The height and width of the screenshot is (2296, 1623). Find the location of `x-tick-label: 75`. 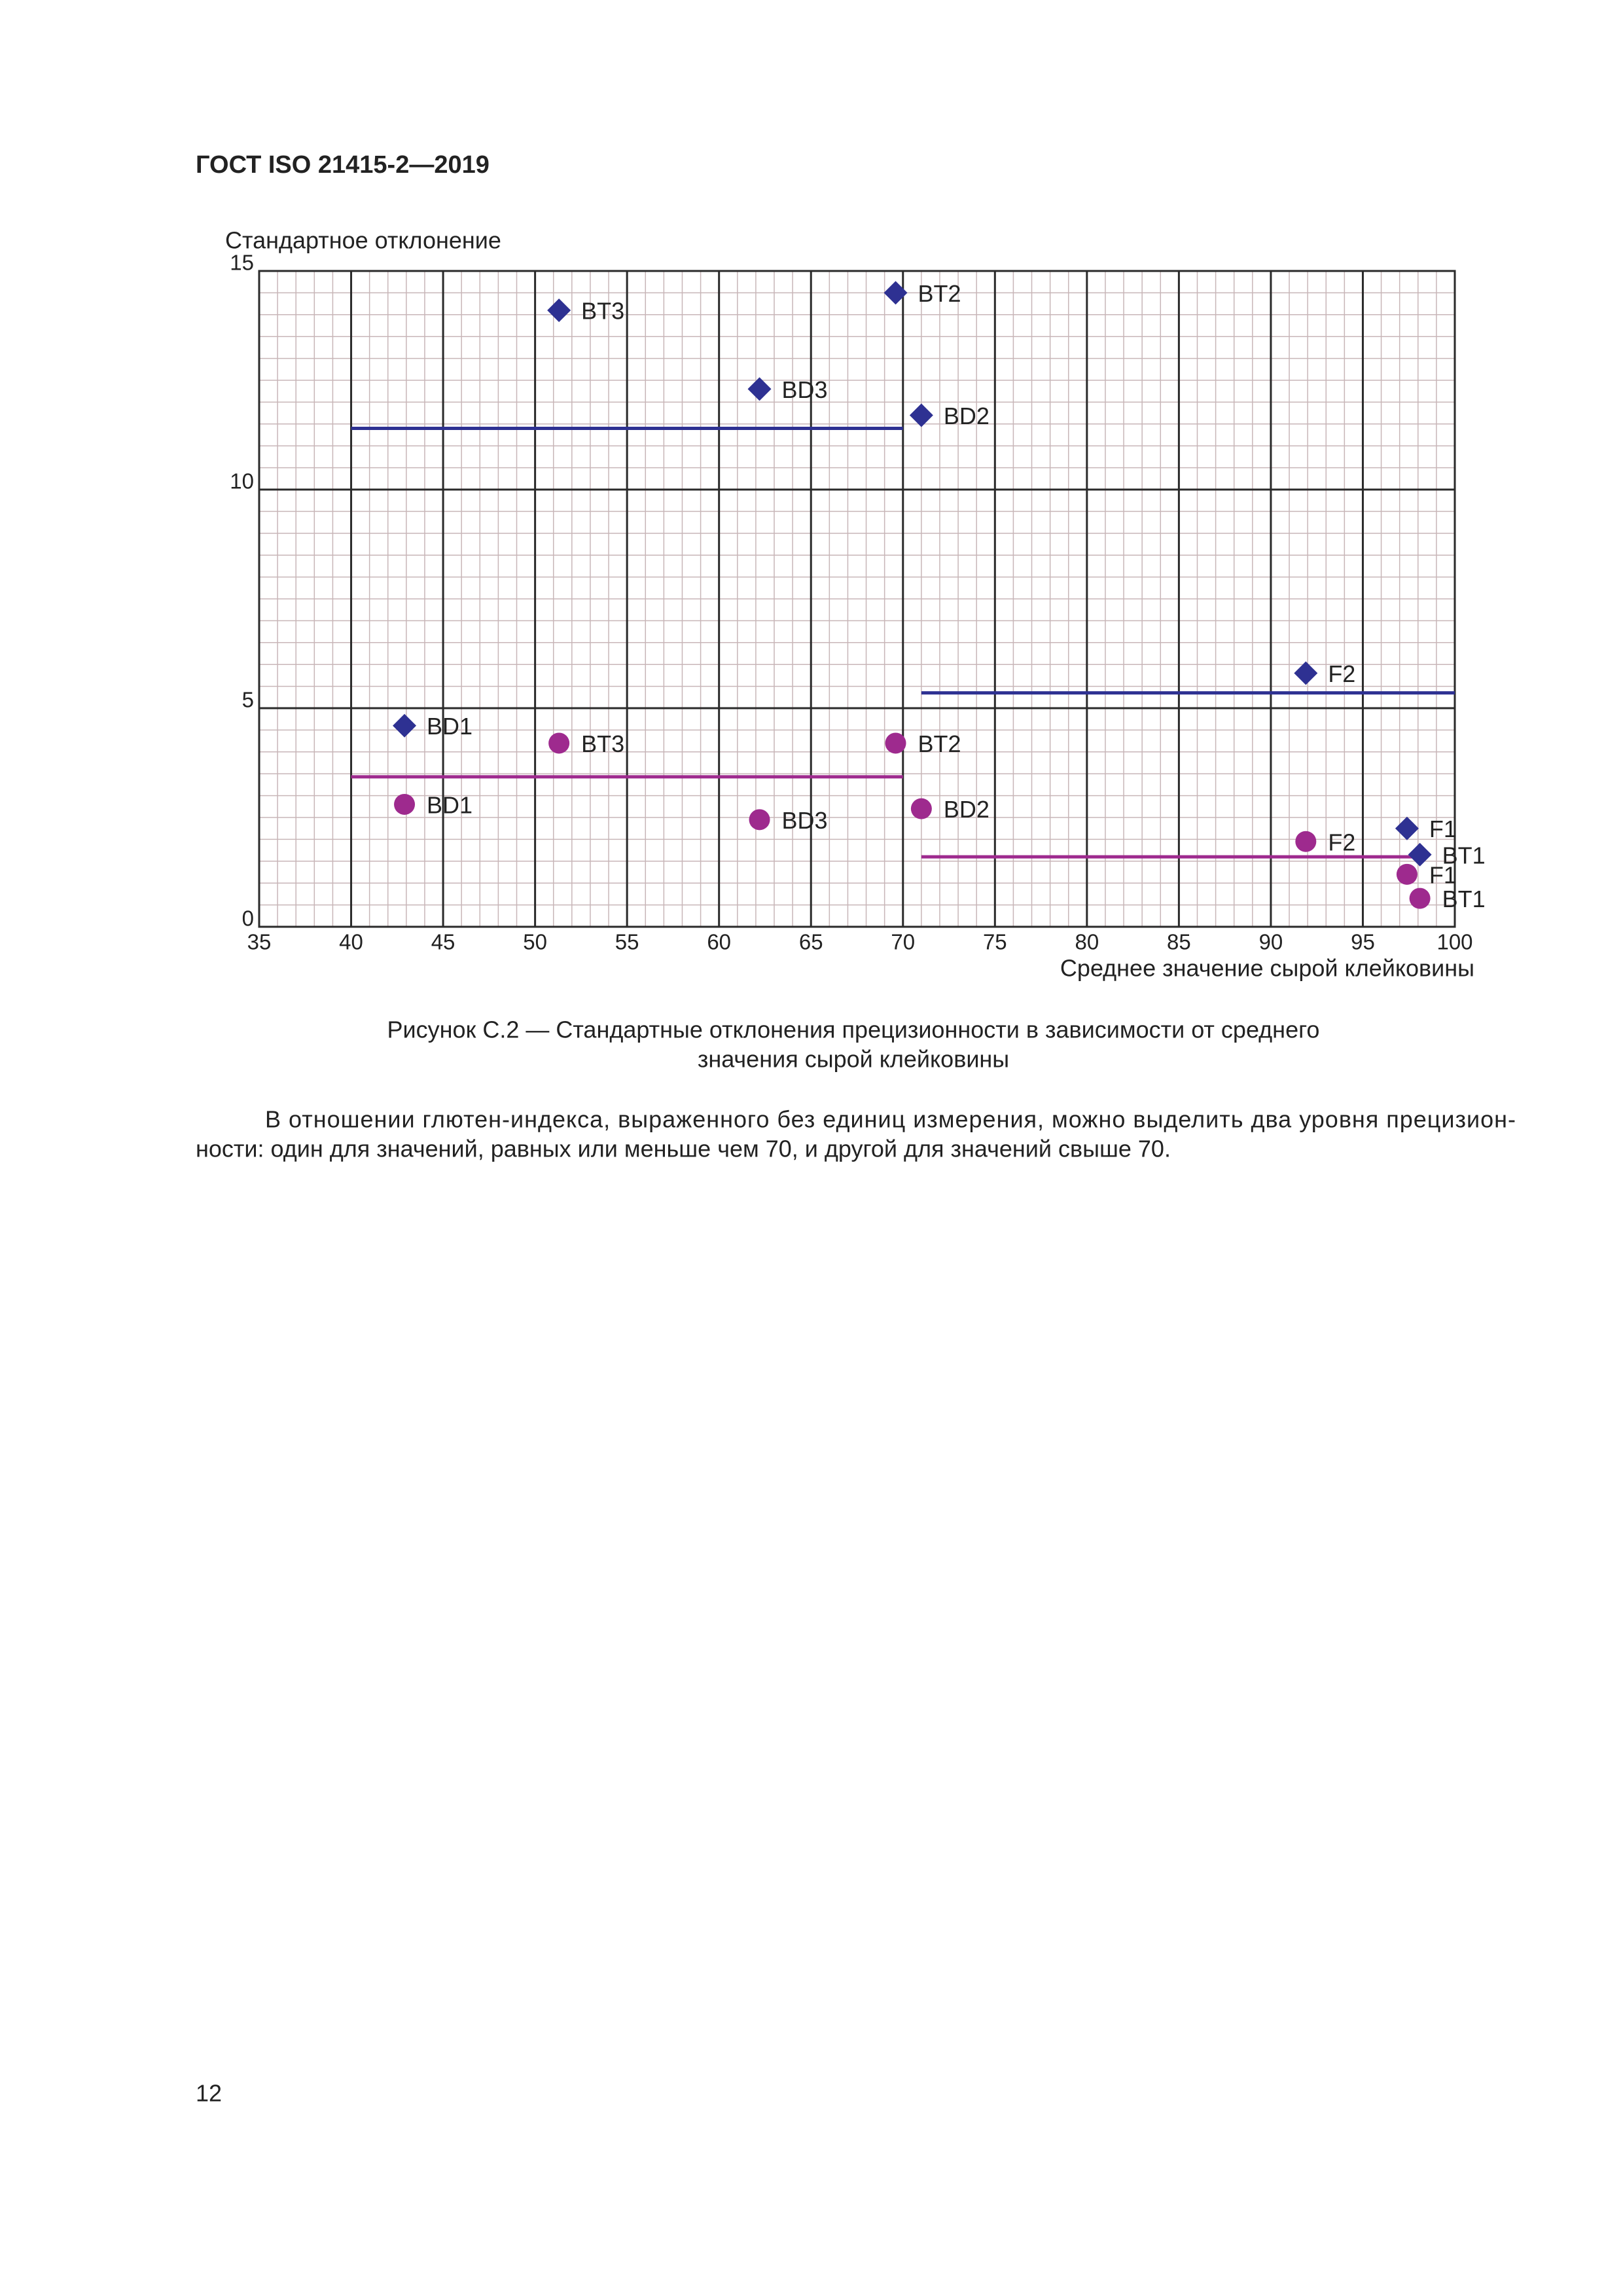

x-tick-label: 75 is located at coordinates (995, 942).